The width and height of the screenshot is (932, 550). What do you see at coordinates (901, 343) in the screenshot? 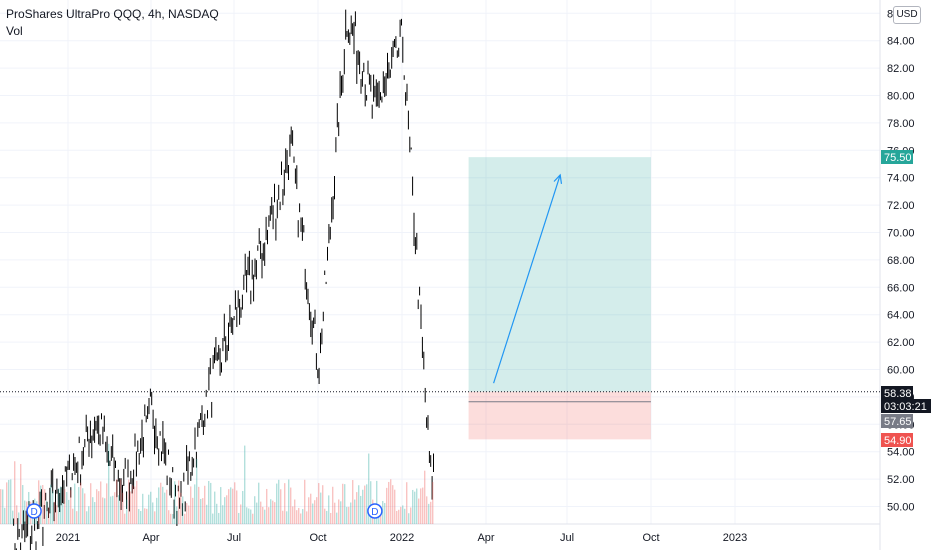
I see `y-tick-label: 62.00` at bounding box center [901, 343].